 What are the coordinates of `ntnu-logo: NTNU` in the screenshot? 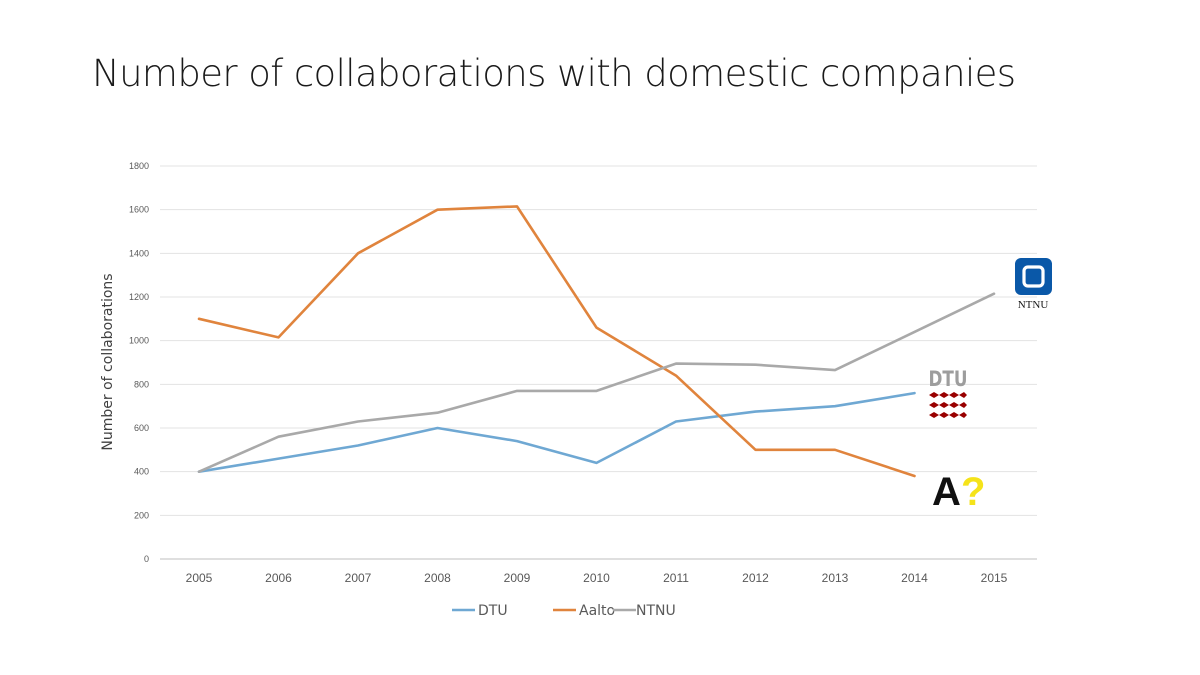 It's located at (1033, 284).